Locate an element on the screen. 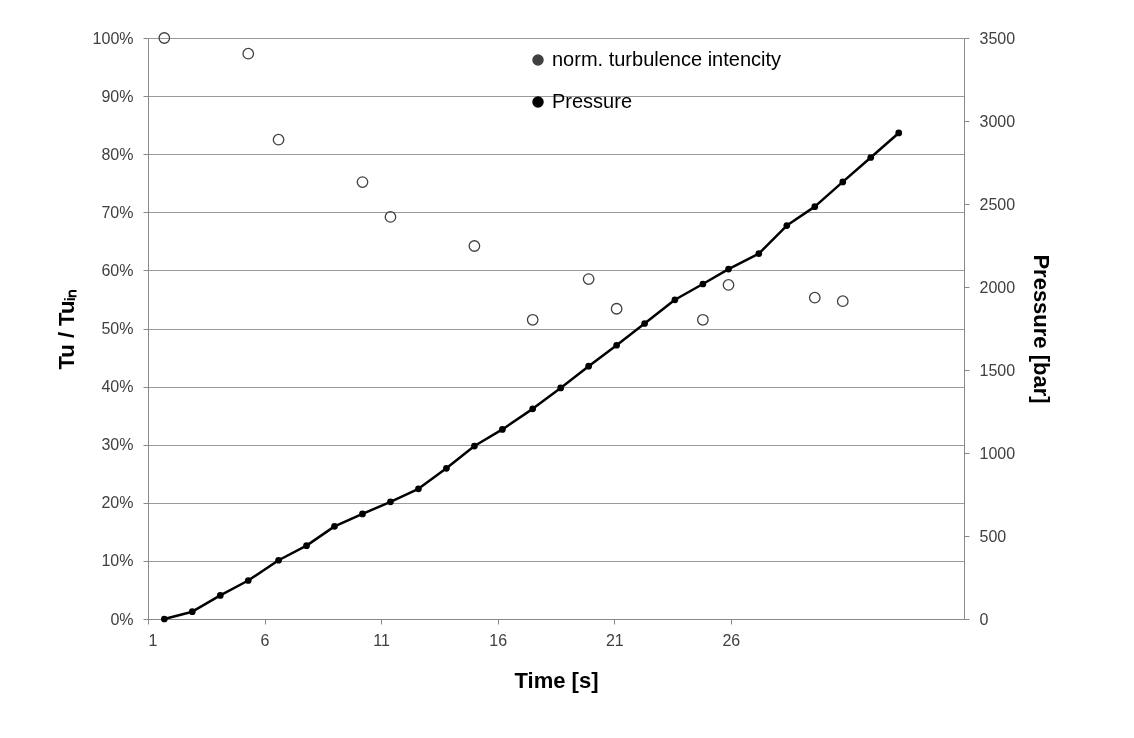 This screenshot has height=738, width=1134. y2-tick-label: 1000 is located at coordinates (997, 453).